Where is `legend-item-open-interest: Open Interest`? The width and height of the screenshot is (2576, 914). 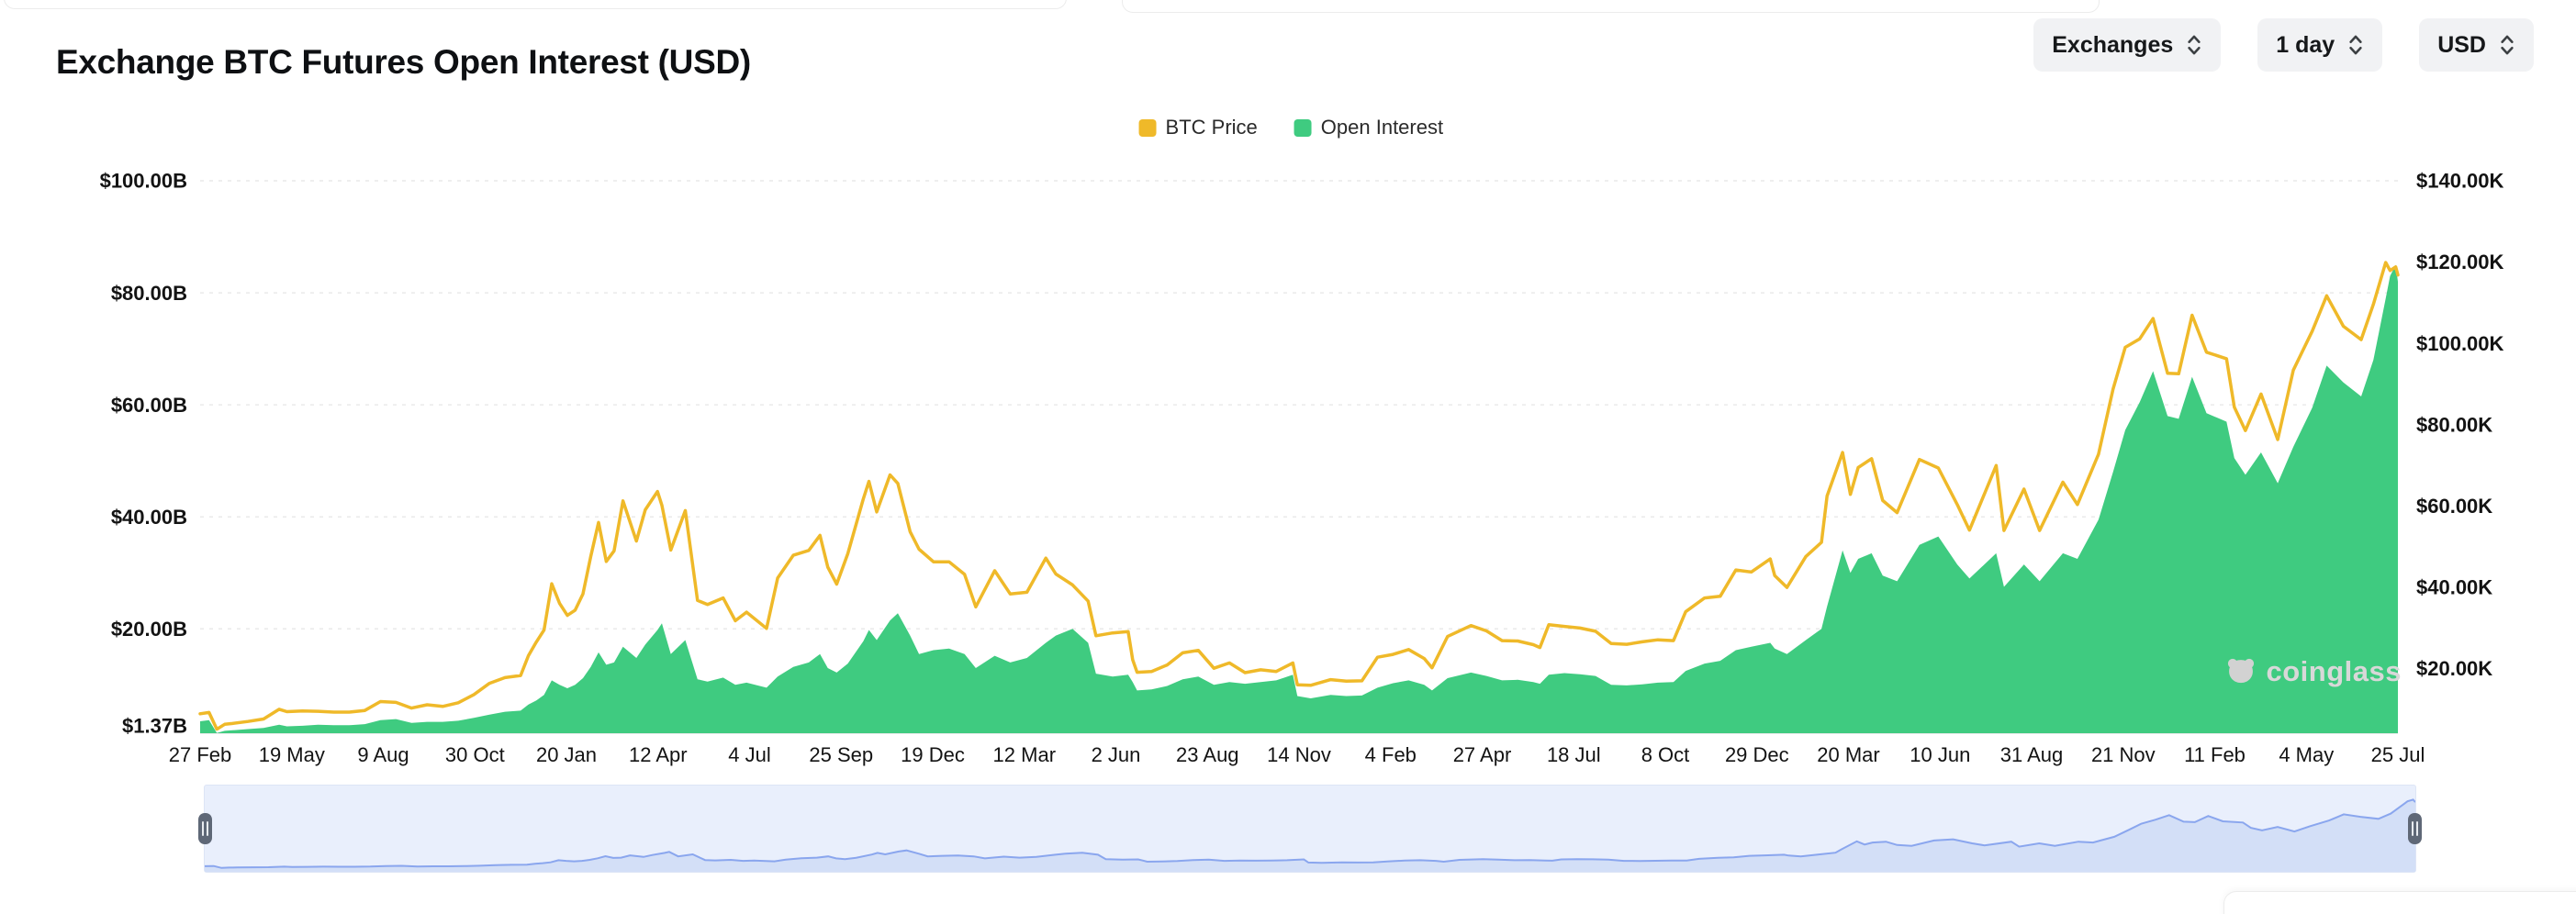 legend-item-open-interest: Open Interest is located at coordinates (1368, 127).